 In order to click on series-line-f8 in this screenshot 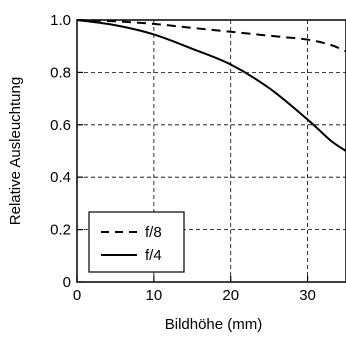, I will do `click(211, 36)`.